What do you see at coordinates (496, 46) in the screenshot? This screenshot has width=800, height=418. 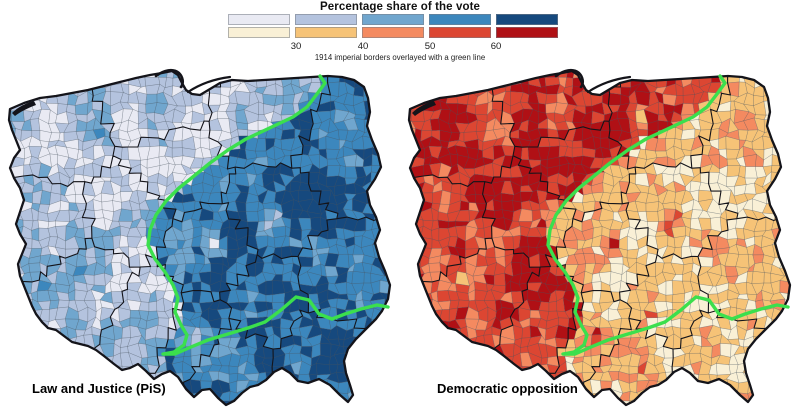 I see `legend-tick: 60` at bounding box center [496, 46].